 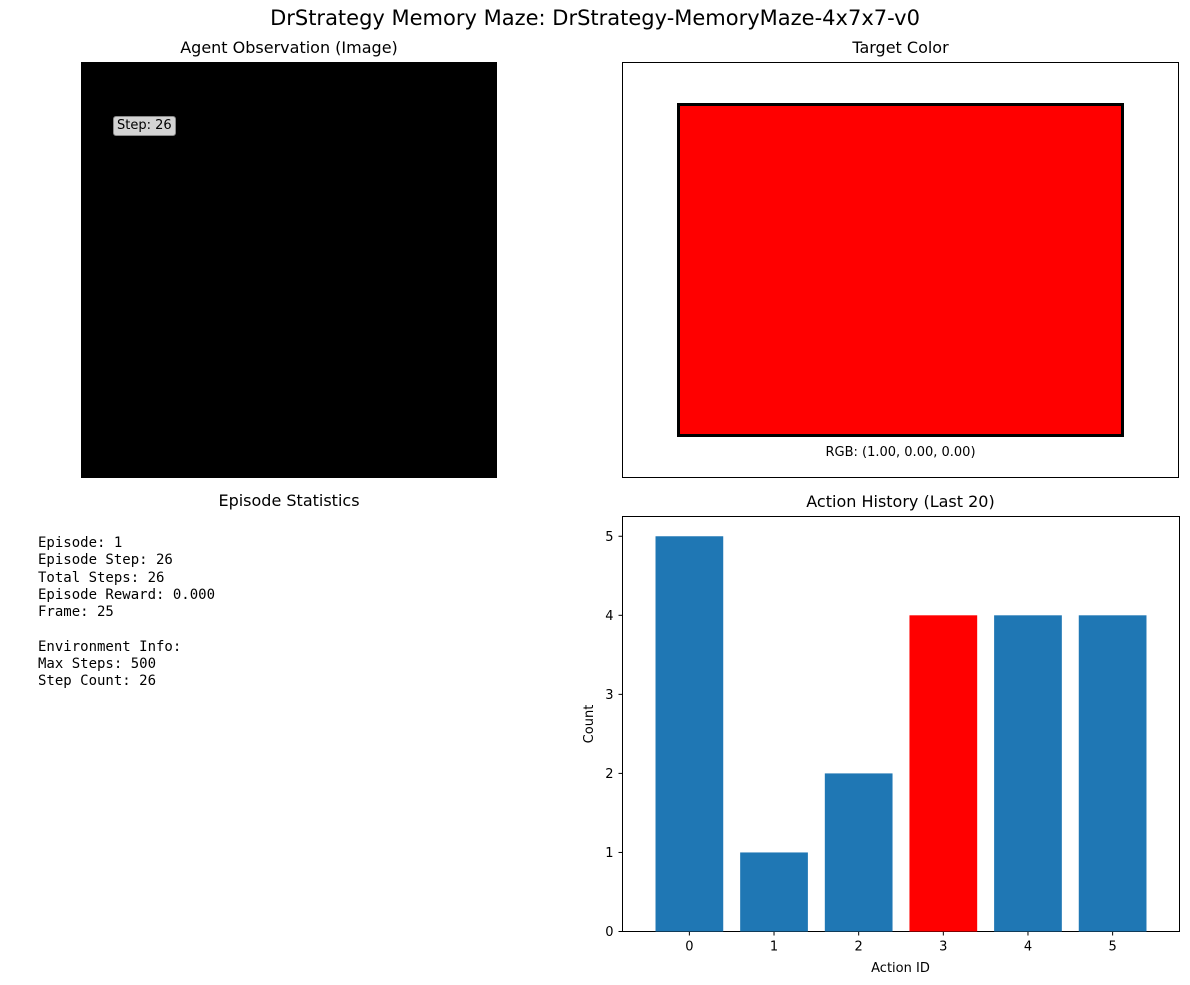 What do you see at coordinates (609, 695) in the screenshot?
I see `y-tick-label: 3` at bounding box center [609, 695].